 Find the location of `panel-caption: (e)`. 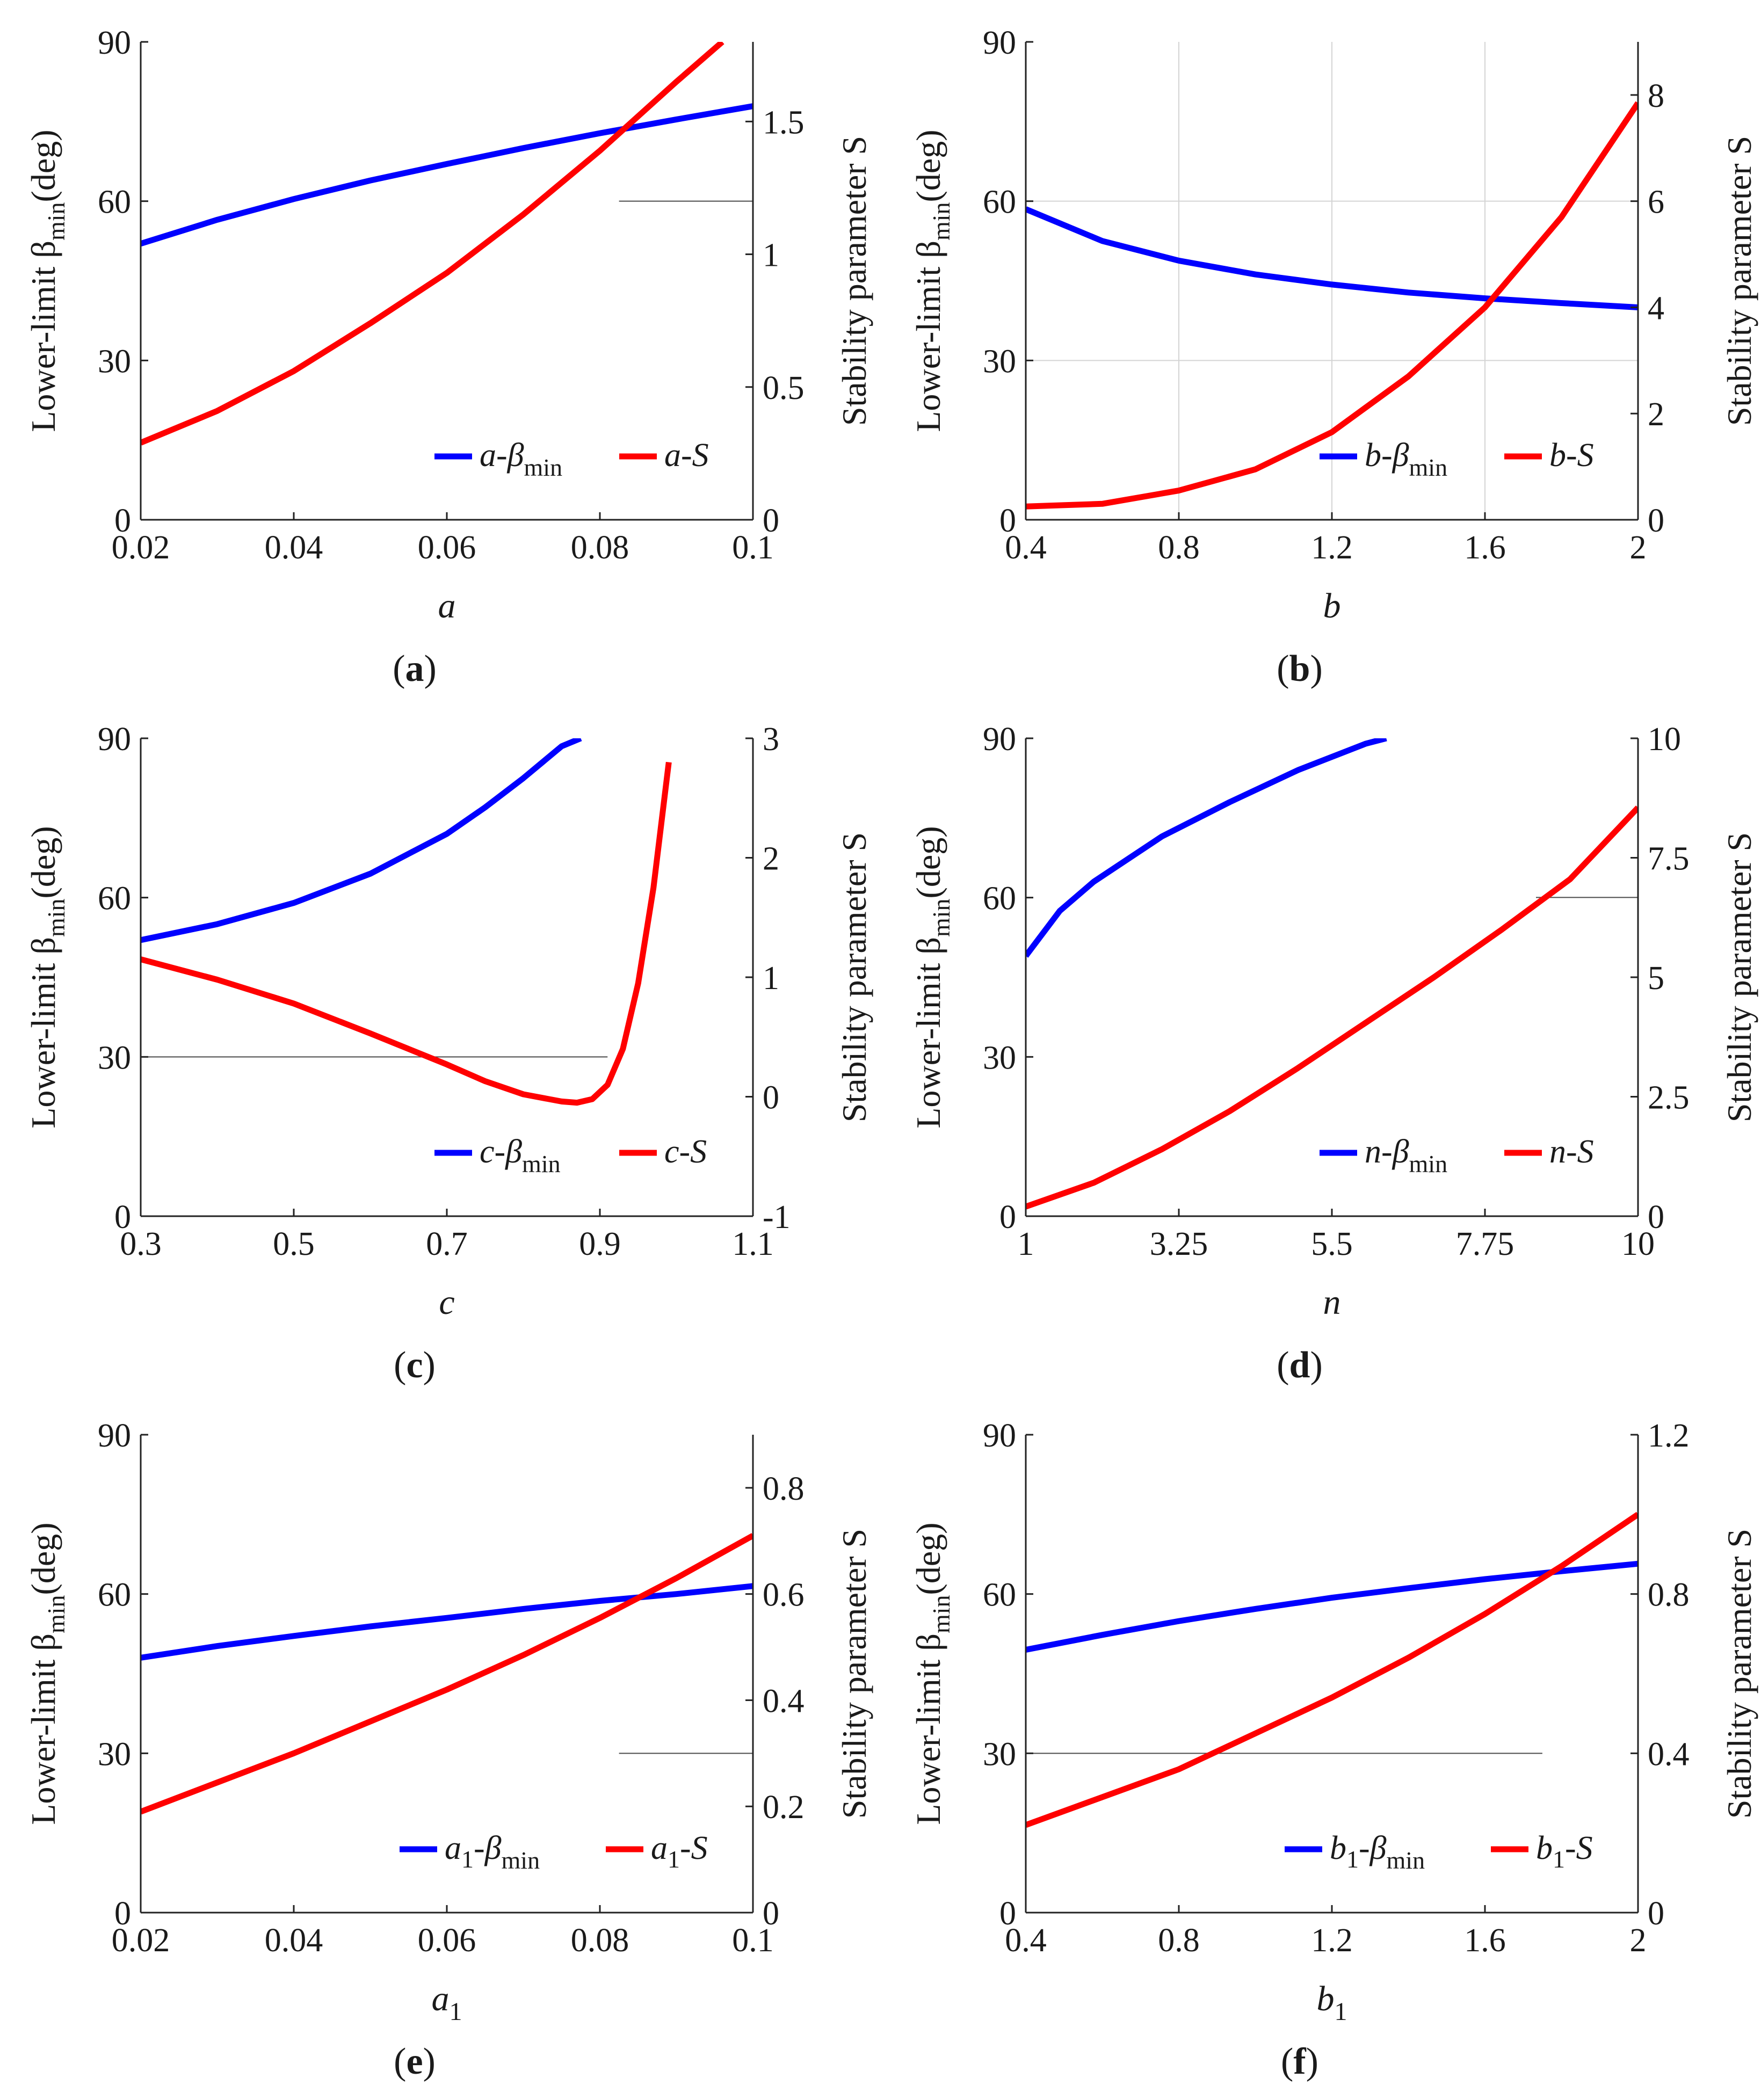

panel-caption: (e) is located at coordinates (415, 2062).